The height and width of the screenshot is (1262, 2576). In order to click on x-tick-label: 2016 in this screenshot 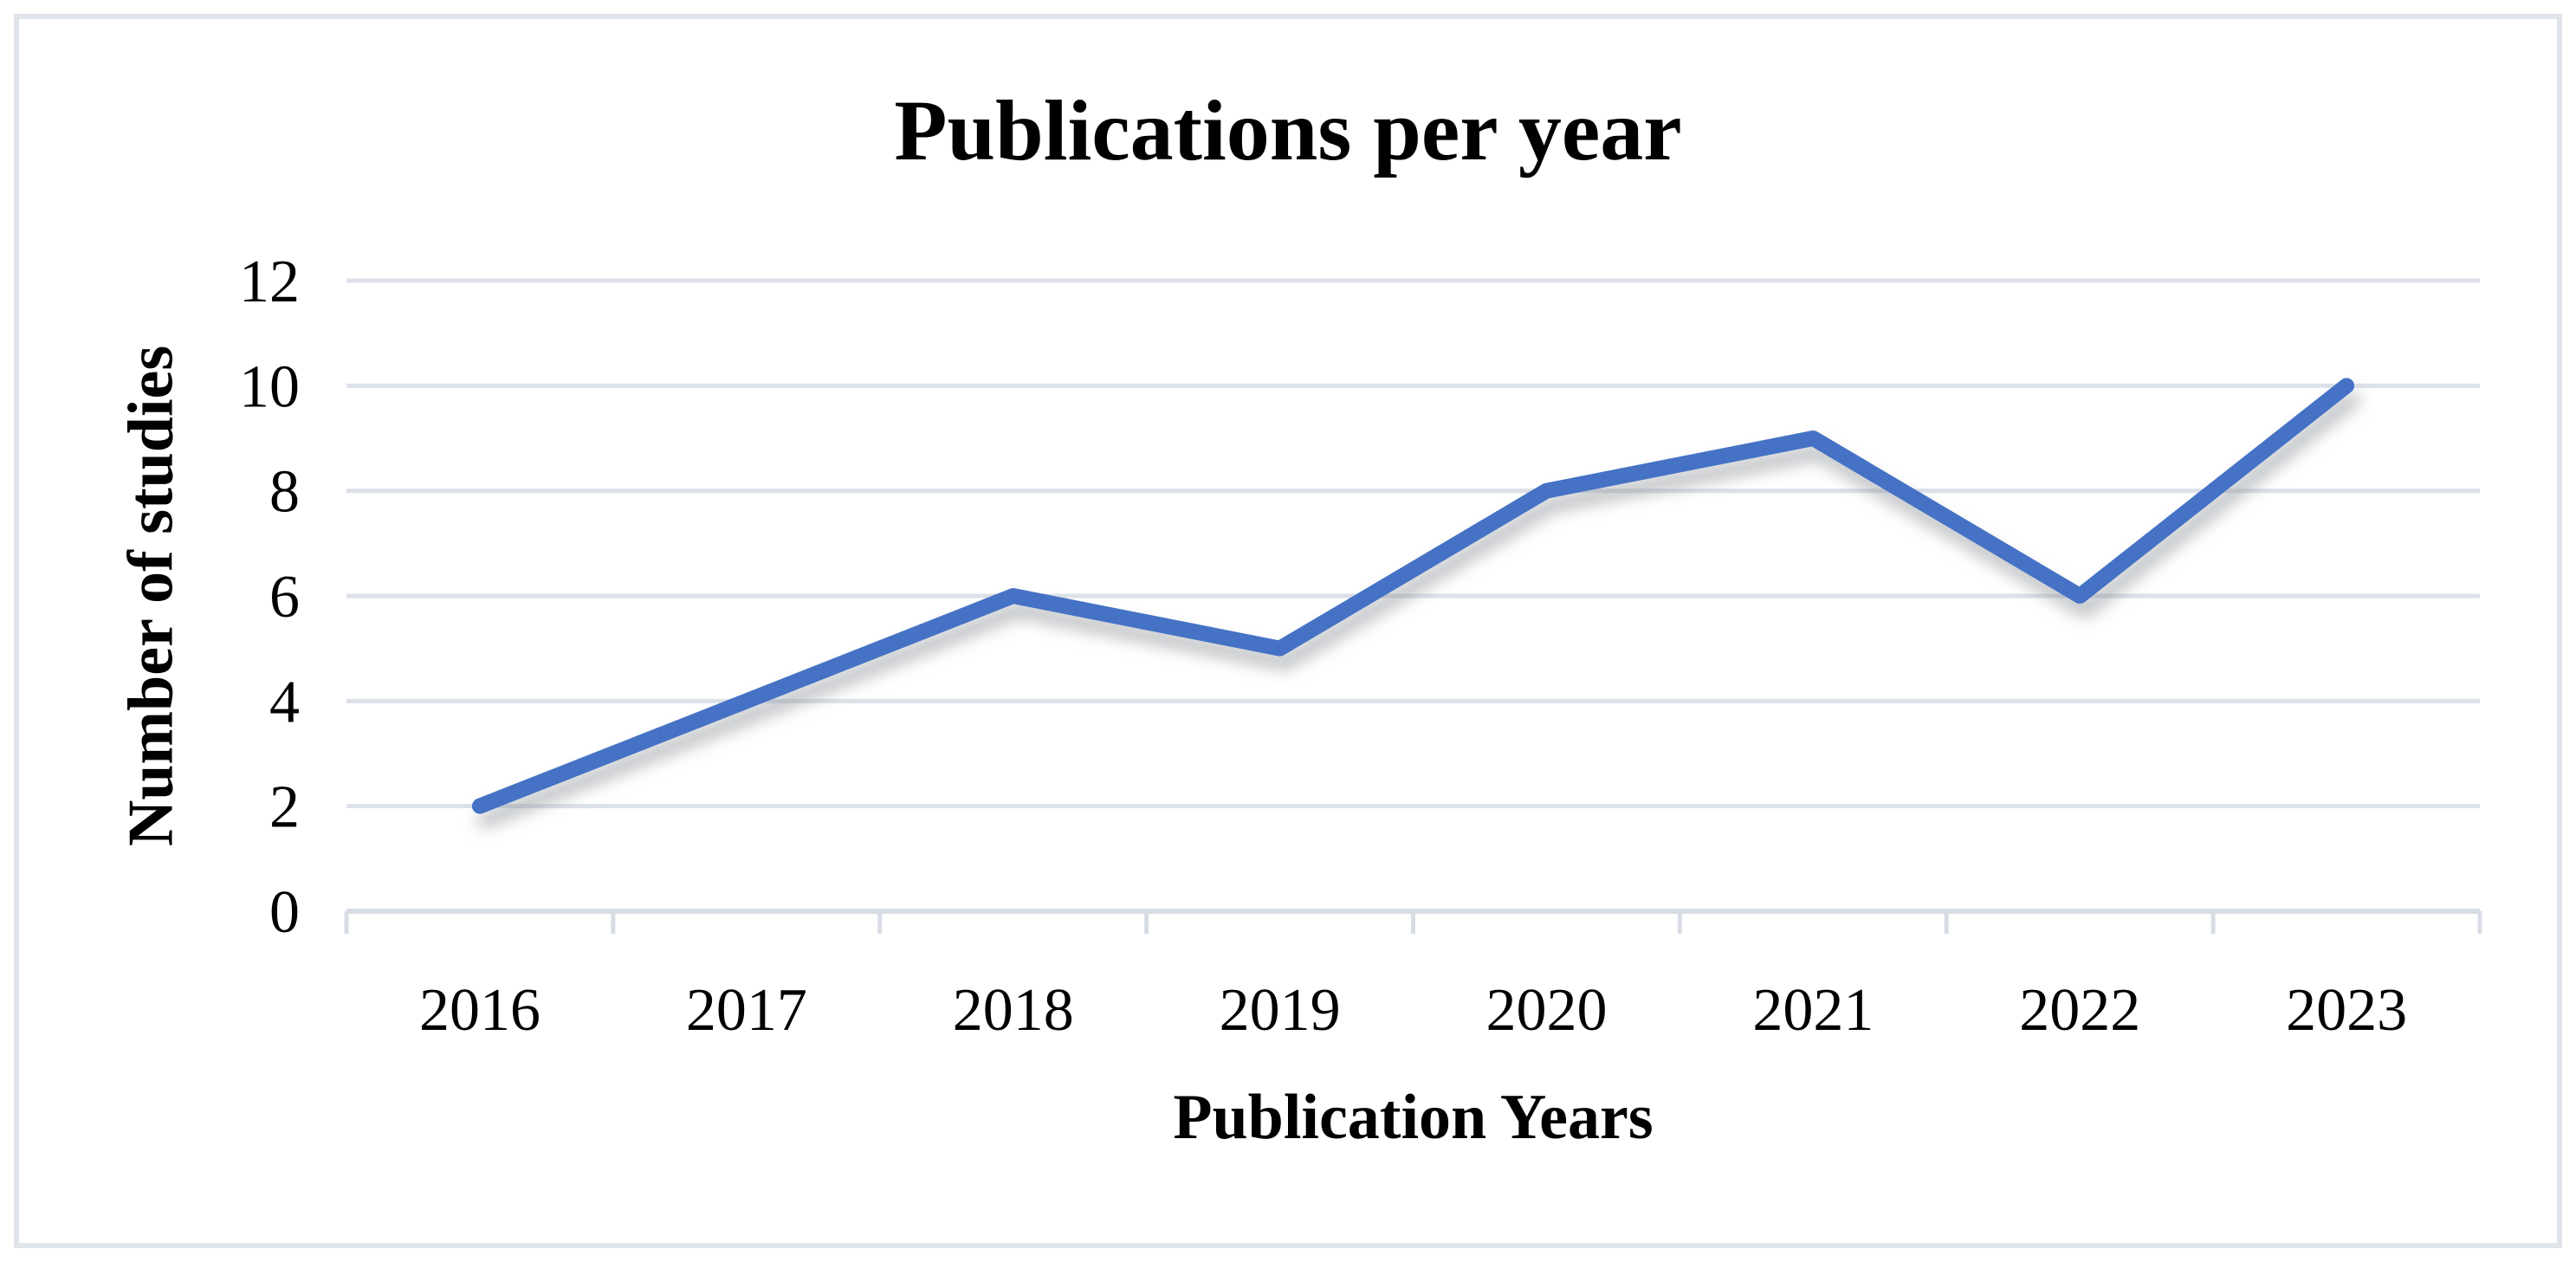, I will do `click(479, 1010)`.